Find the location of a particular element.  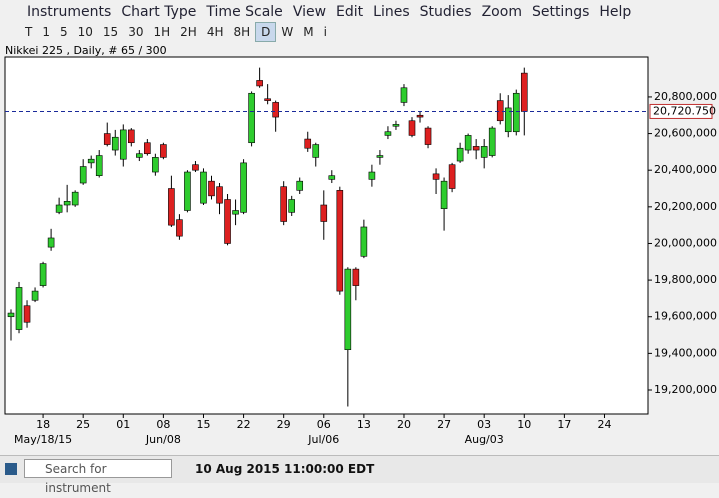

x-tick-label: 03 is located at coordinates (484, 424).